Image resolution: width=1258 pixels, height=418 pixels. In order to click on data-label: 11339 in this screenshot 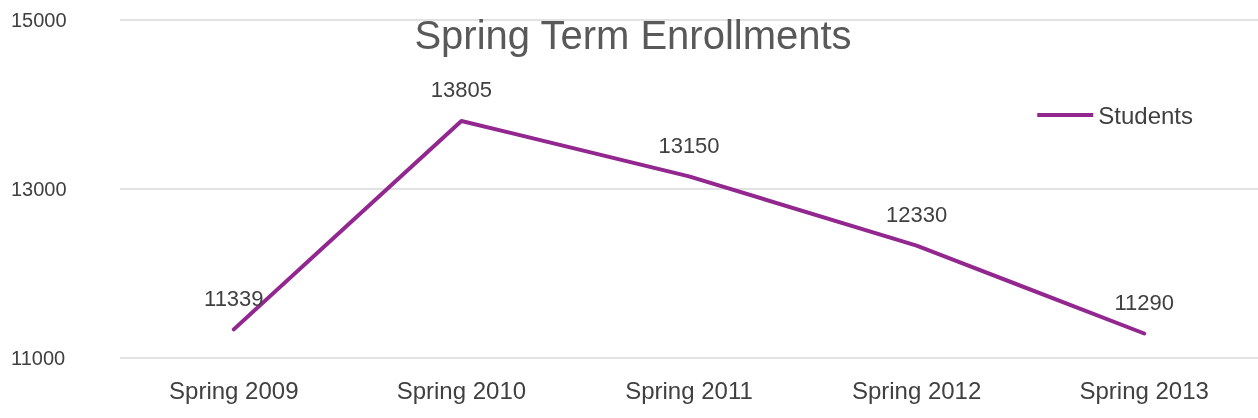, I will do `click(234, 298)`.